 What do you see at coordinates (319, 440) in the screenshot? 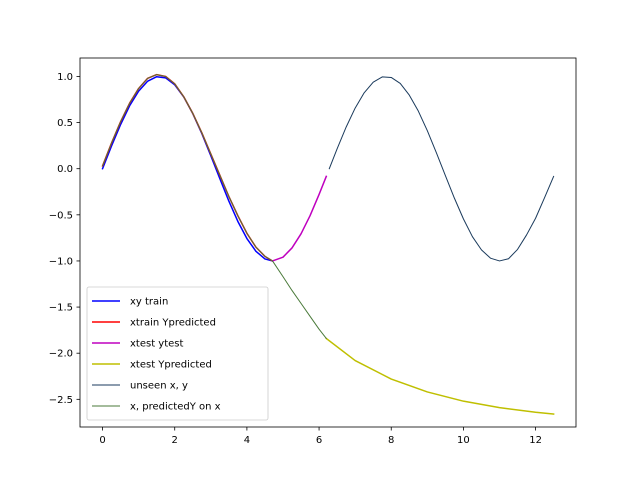
I see `x-tick-label: 6` at bounding box center [319, 440].